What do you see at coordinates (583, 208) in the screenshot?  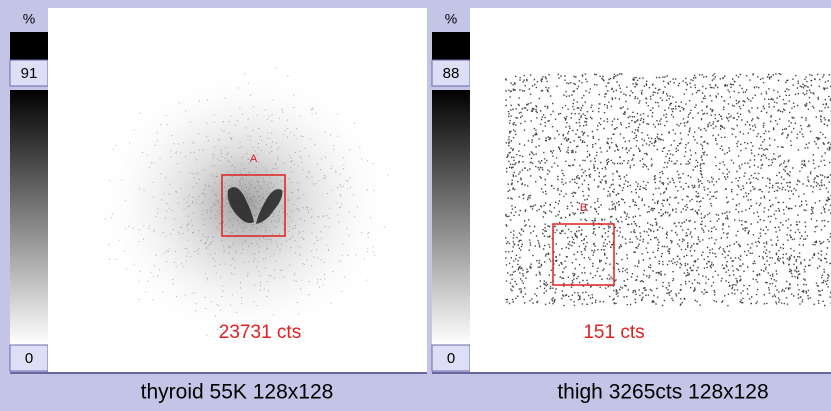 I see `roi-label: B` at bounding box center [583, 208].